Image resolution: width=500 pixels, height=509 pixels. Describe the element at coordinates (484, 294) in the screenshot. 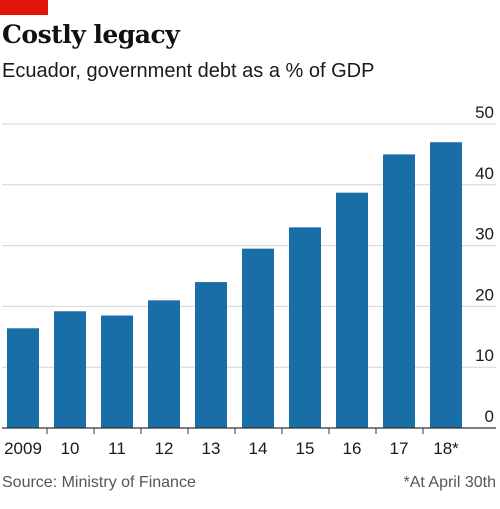

I see `y-tick-label: 20` at that location.